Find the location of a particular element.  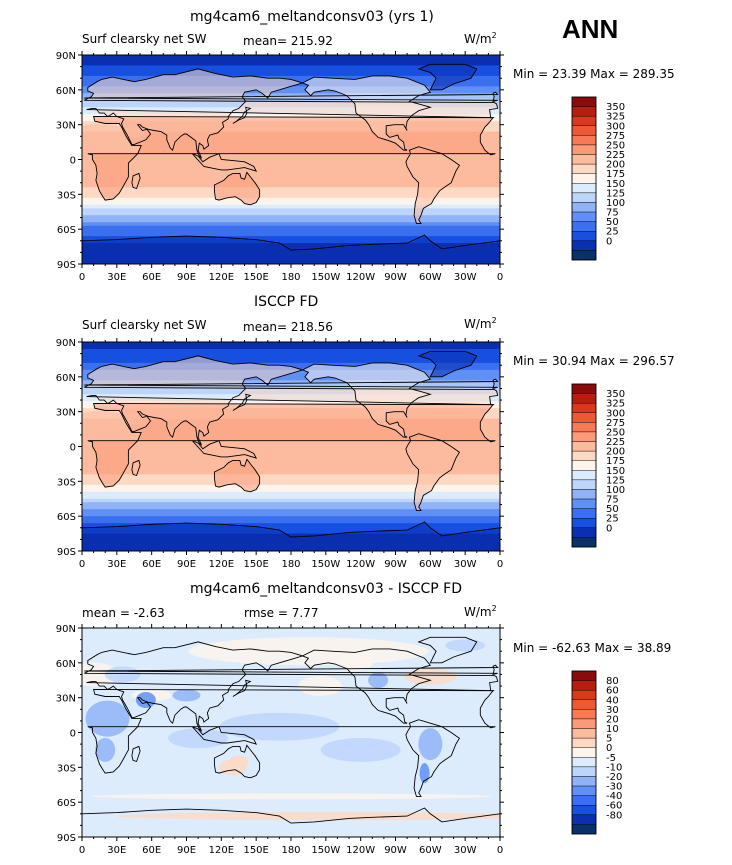

lon-label: 150E is located at coordinates (255, 850).